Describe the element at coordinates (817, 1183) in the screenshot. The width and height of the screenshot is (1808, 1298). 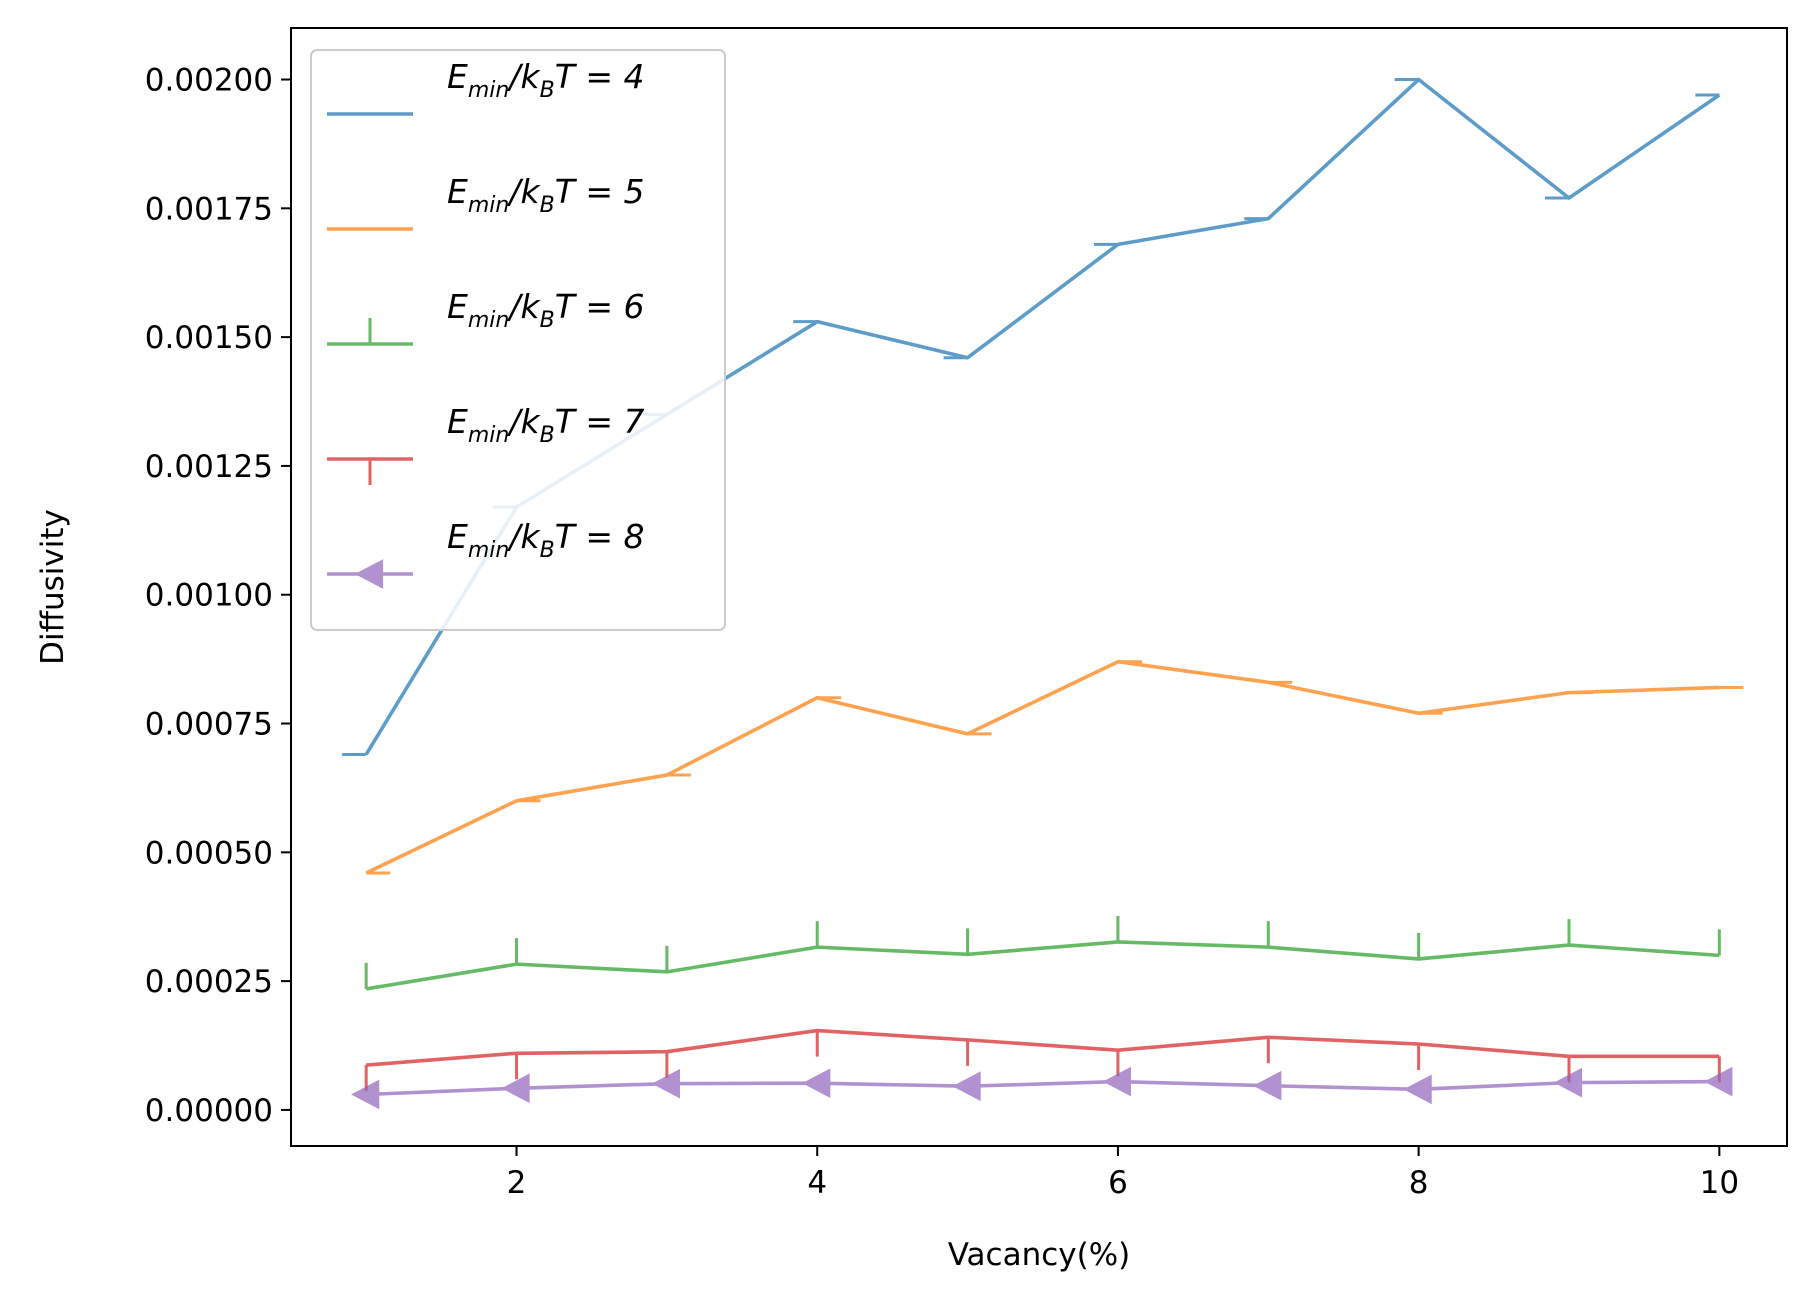
I see `x-tick-label-1: 4` at that location.